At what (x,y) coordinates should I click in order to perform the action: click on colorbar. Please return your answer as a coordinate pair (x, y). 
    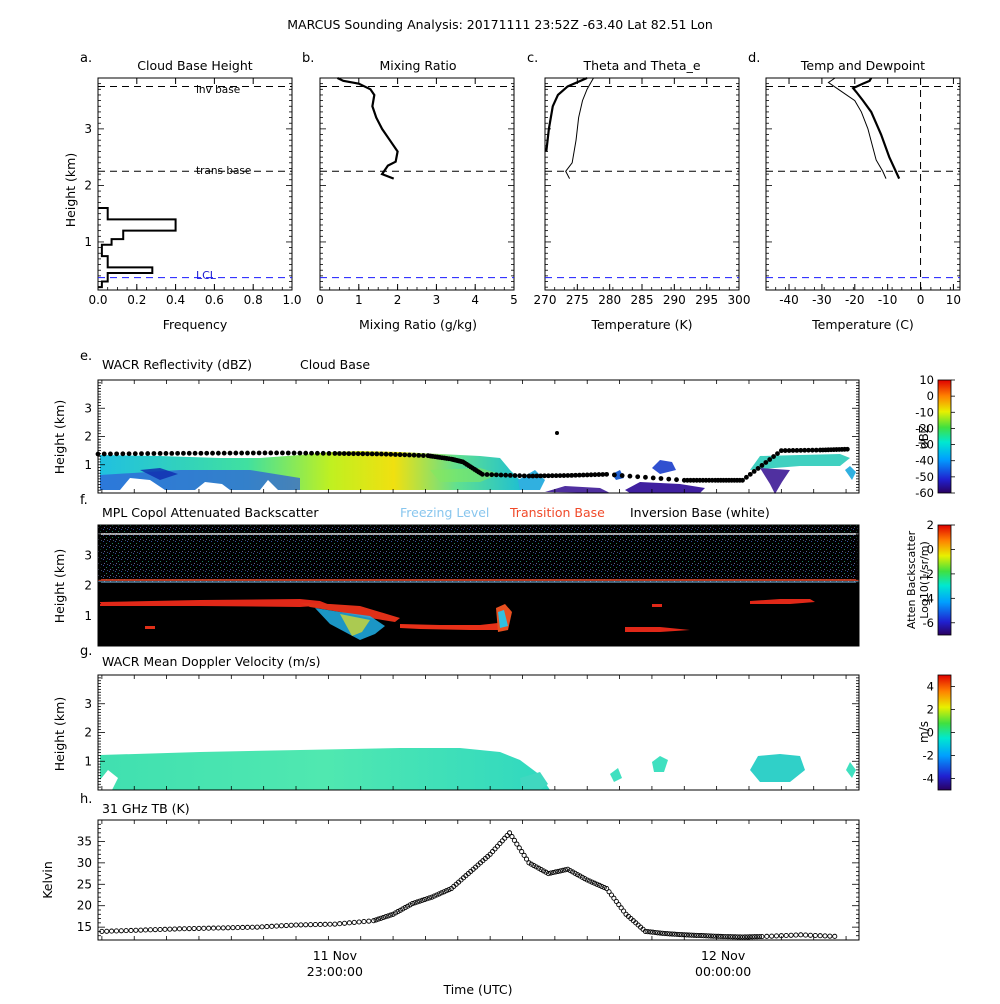
    Looking at the image, I should click on (944, 436).